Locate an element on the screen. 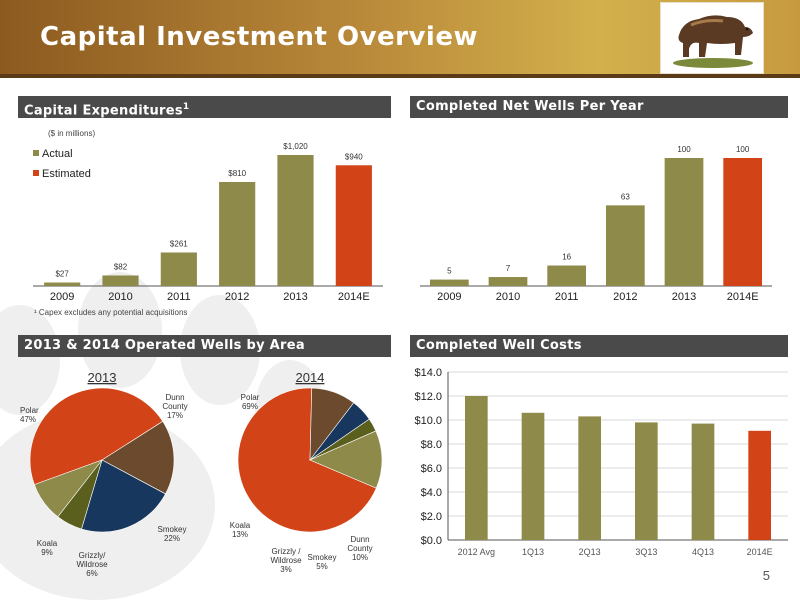 This screenshot has width=800, height=600. pie-label-2014-3-0: Grizzly / is located at coordinates (287, 551).